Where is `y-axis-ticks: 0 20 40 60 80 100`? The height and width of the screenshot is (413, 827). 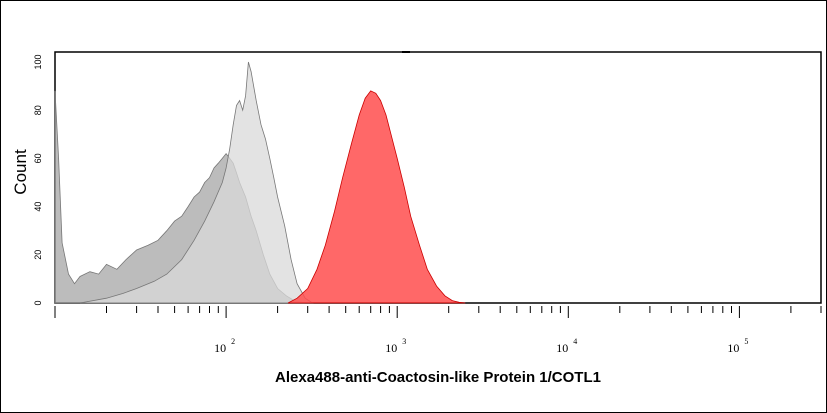
y-axis-ticks: 0 20 40 60 80 100 is located at coordinates (38, 179).